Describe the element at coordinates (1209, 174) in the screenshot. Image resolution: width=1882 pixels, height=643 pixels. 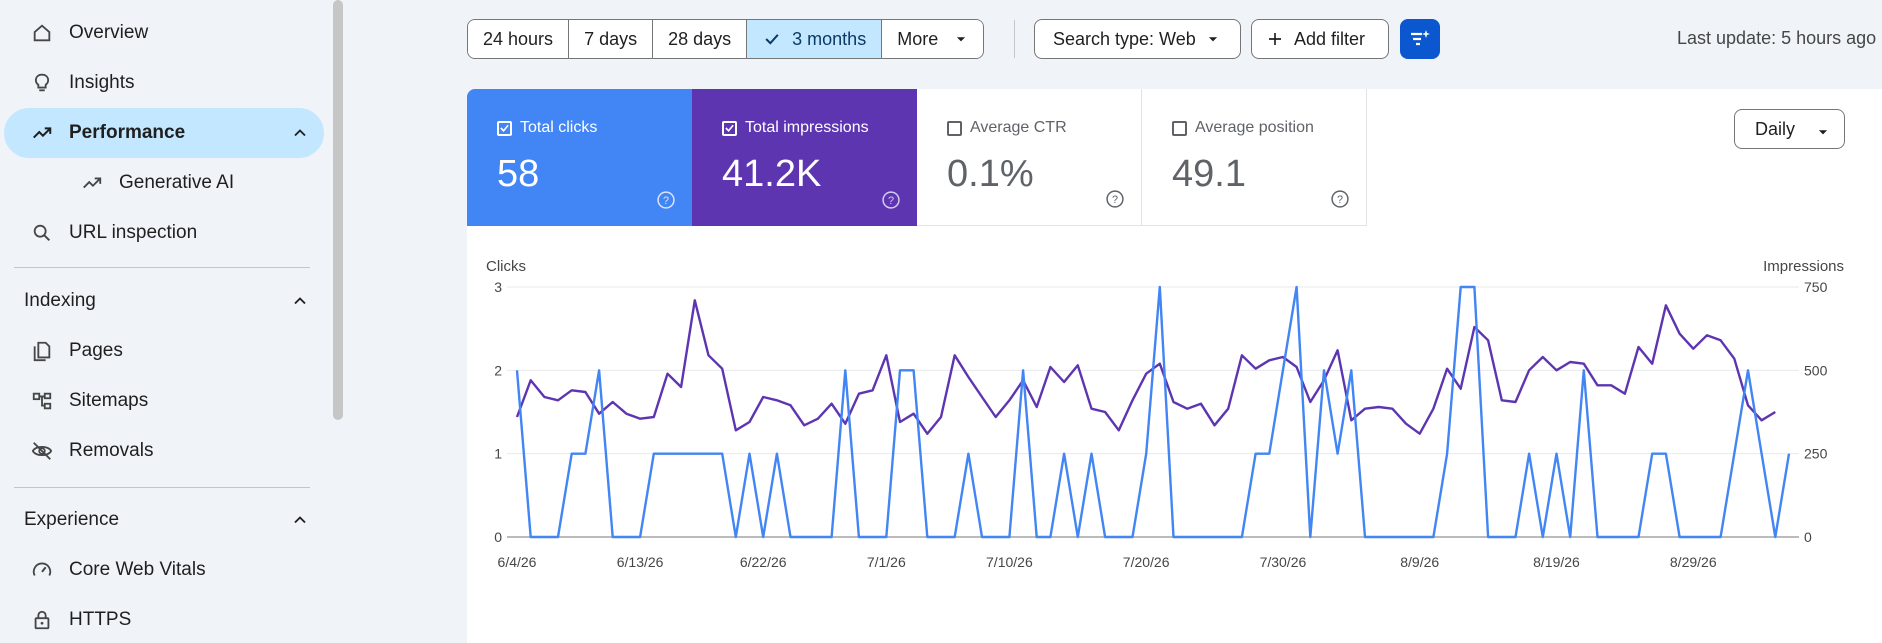
I see `metric-value: 49.1` at that location.